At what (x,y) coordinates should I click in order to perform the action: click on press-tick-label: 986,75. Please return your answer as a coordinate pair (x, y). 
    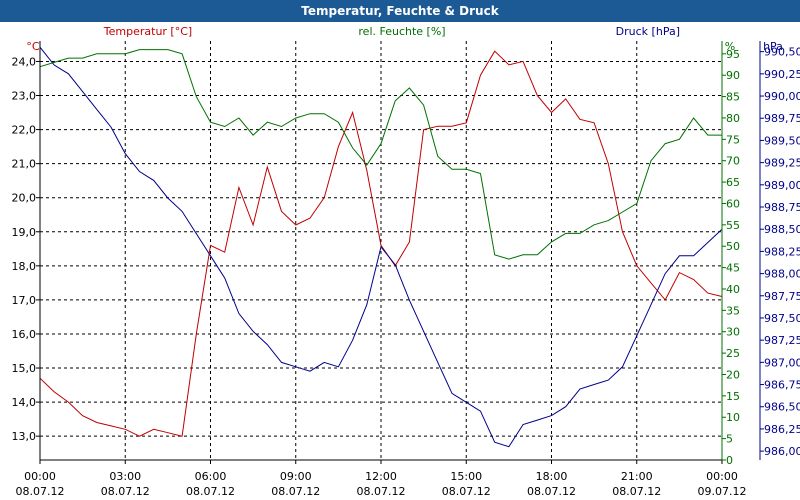
    Looking at the image, I should click on (782, 385).